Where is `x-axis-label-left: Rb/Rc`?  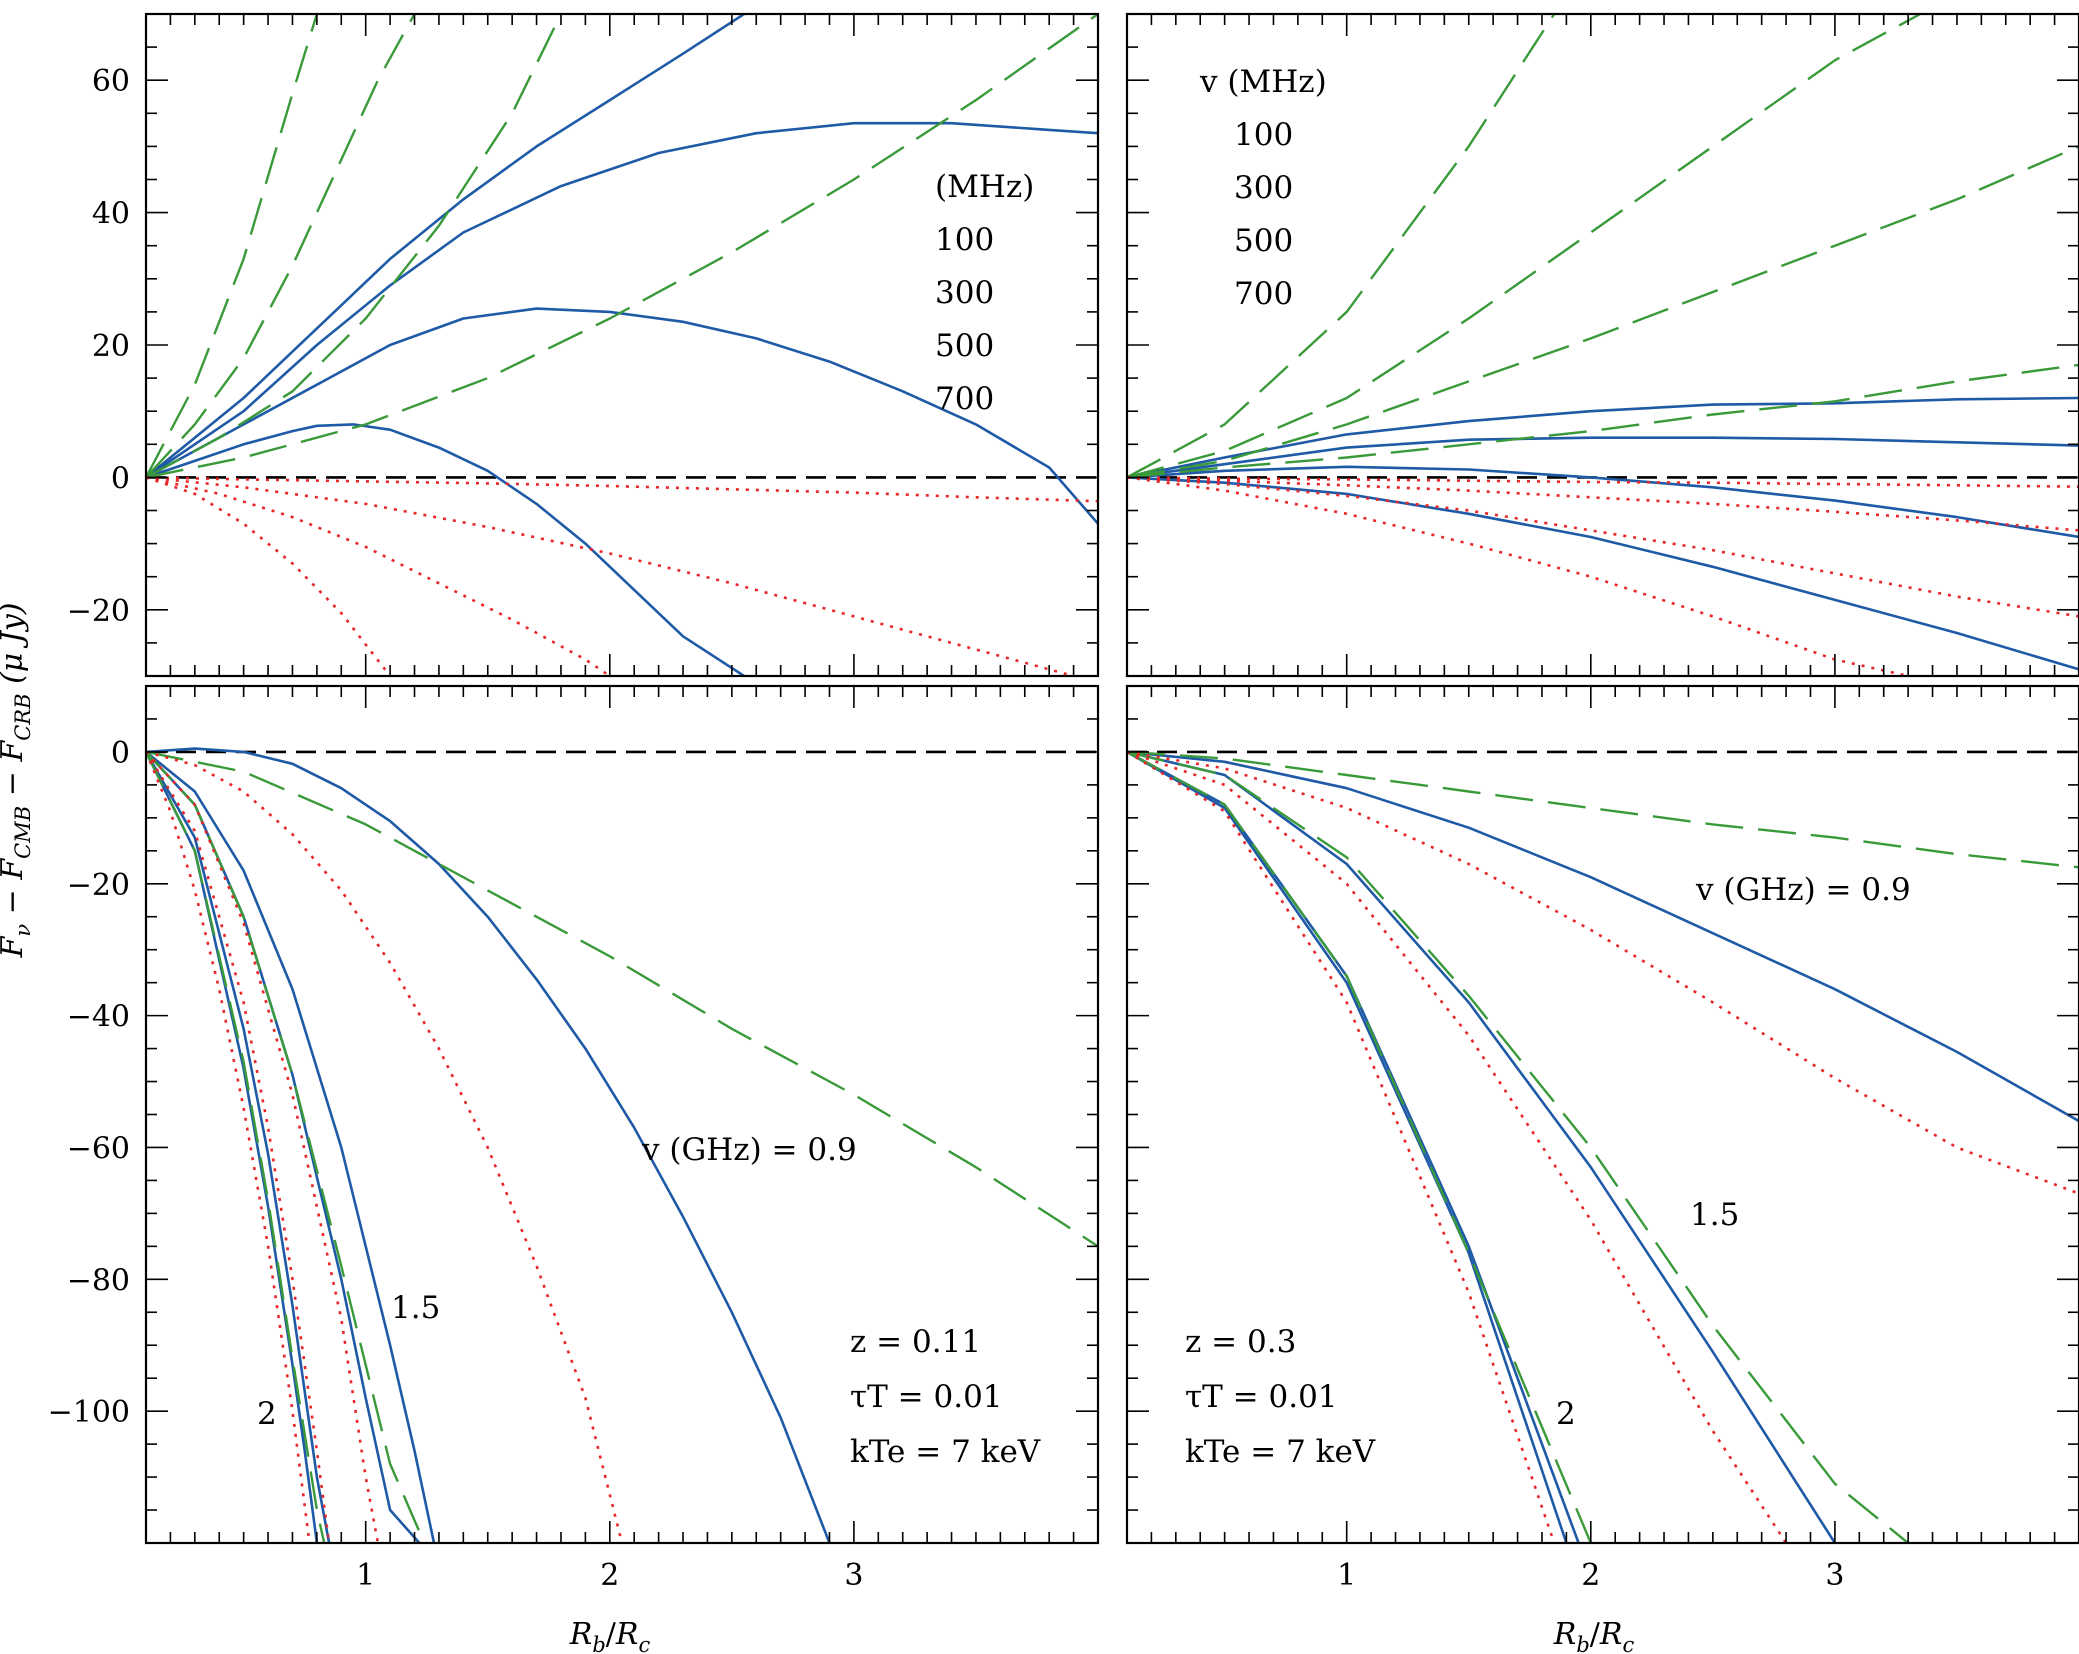
x-axis-label-left: Rb/Rc is located at coordinates (610, 1635).